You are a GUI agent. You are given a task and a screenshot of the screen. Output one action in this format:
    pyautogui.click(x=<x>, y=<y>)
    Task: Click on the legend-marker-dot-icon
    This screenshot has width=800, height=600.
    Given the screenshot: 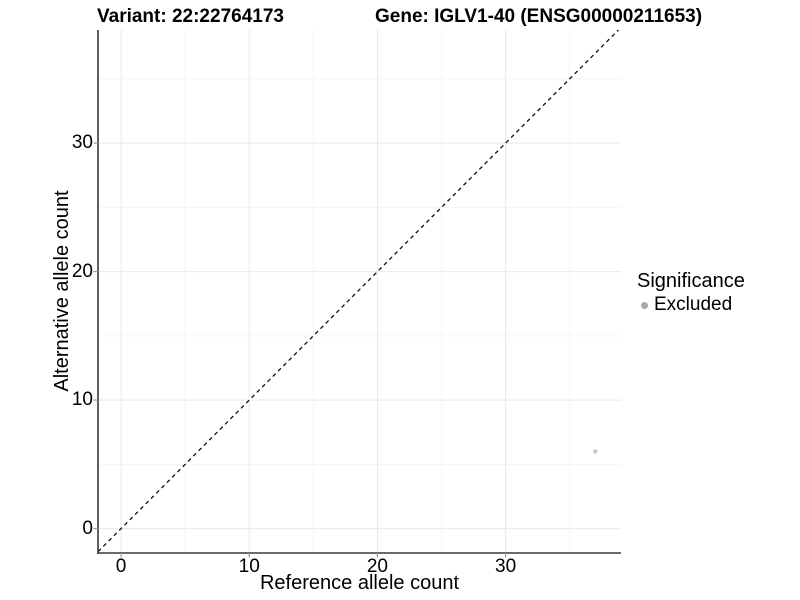 What is the action you would take?
    pyautogui.click(x=644, y=305)
    